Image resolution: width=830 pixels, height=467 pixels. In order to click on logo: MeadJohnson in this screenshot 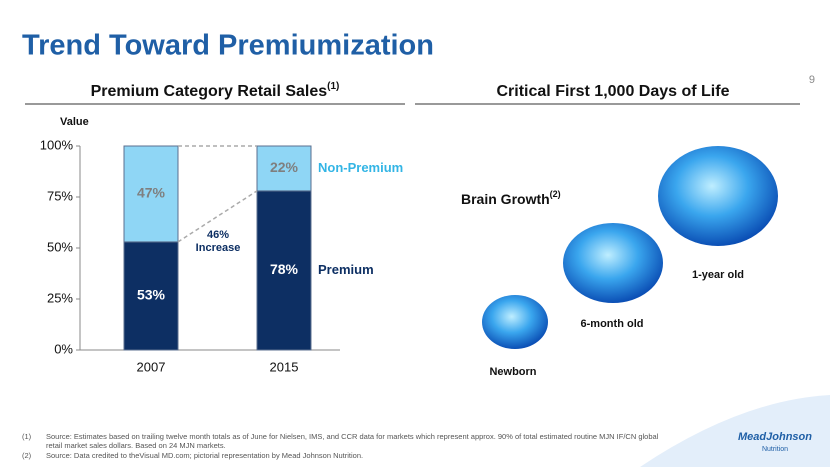, I will do `click(775, 437)`.